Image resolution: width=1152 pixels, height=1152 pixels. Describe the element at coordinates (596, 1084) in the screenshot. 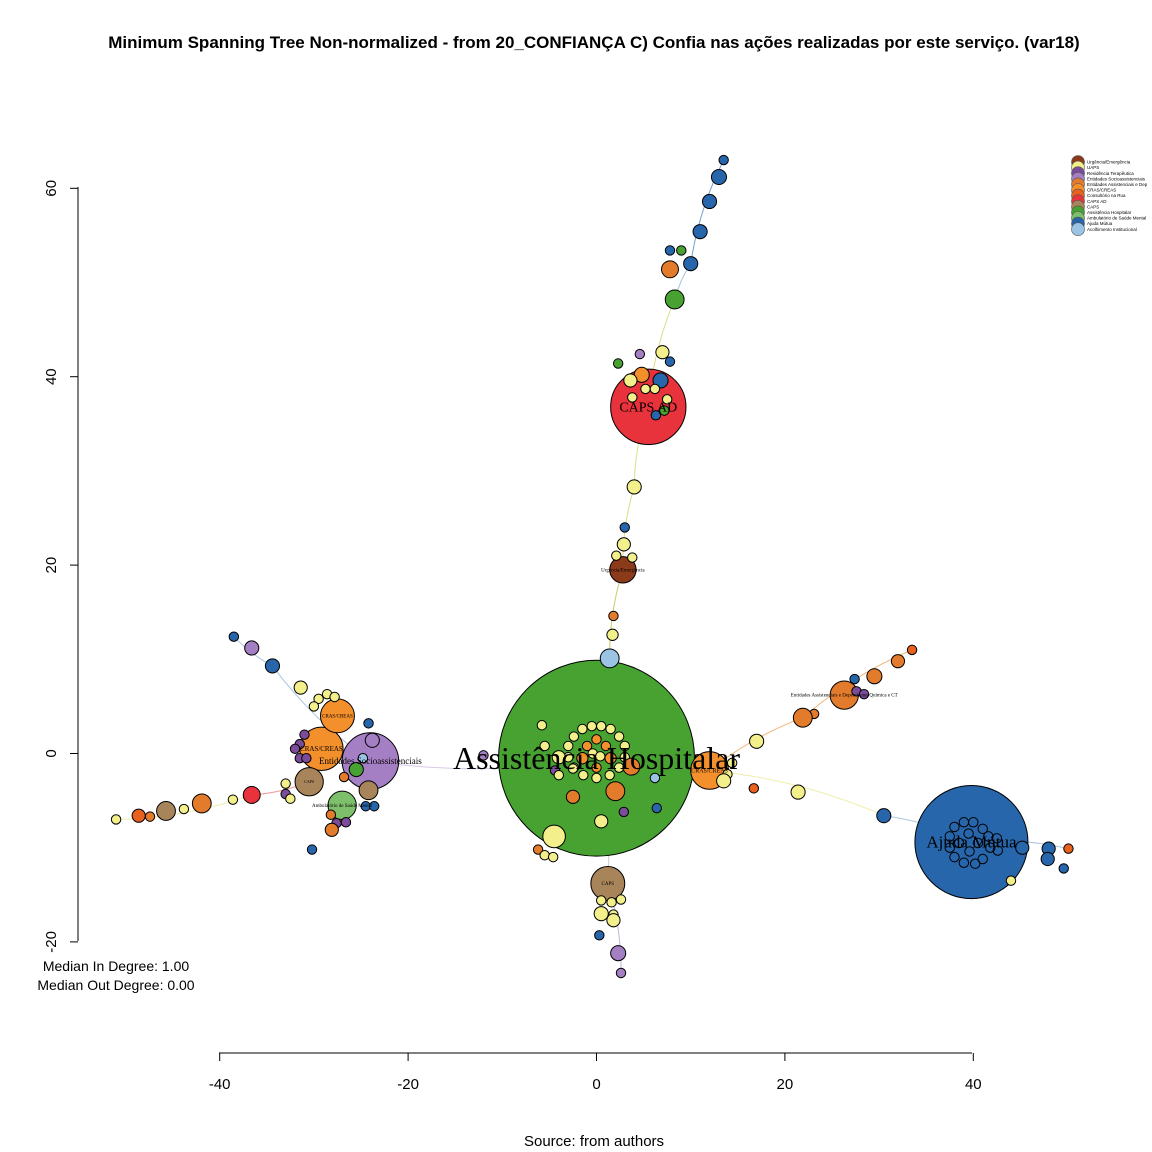

I see `x-tick-label: 0` at that location.